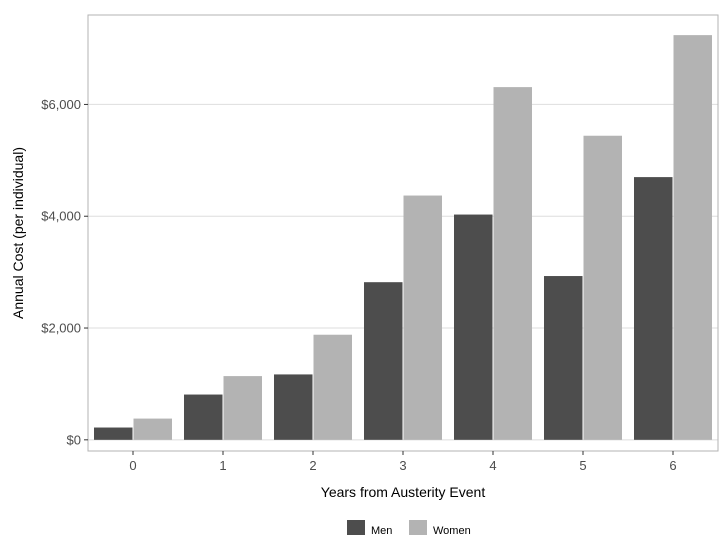 The height and width of the screenshot is (535, 720). What do you see at coordinates (74, 439) in the screenshot?
I see `y-tick-label: $0` at bounding box center [74, 439].